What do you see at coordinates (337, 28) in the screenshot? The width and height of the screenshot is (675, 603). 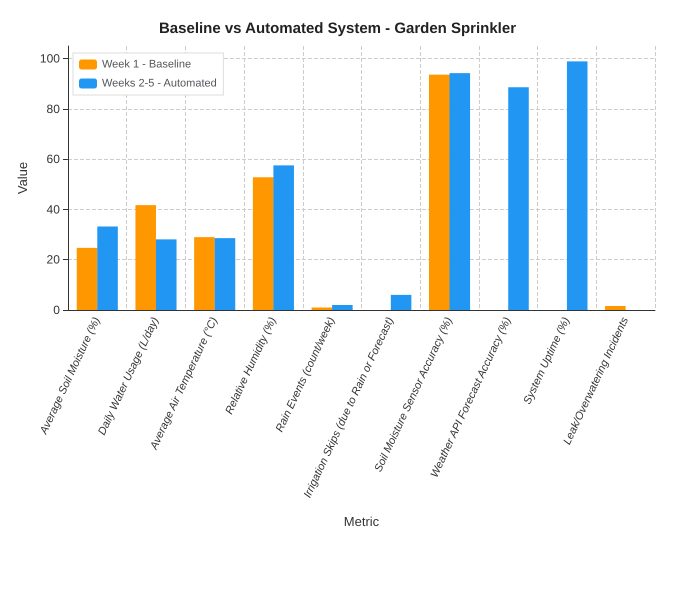 I see `chart-title: Baseline vs Automated System - Garden Sprinkler` at bounding box center [337, 28].